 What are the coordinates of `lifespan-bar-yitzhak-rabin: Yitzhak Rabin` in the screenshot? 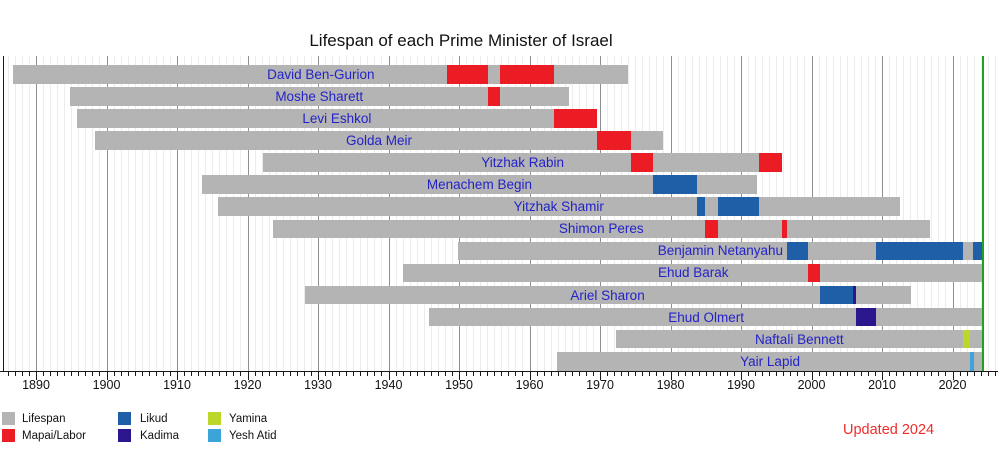 It's located at (523, 162).